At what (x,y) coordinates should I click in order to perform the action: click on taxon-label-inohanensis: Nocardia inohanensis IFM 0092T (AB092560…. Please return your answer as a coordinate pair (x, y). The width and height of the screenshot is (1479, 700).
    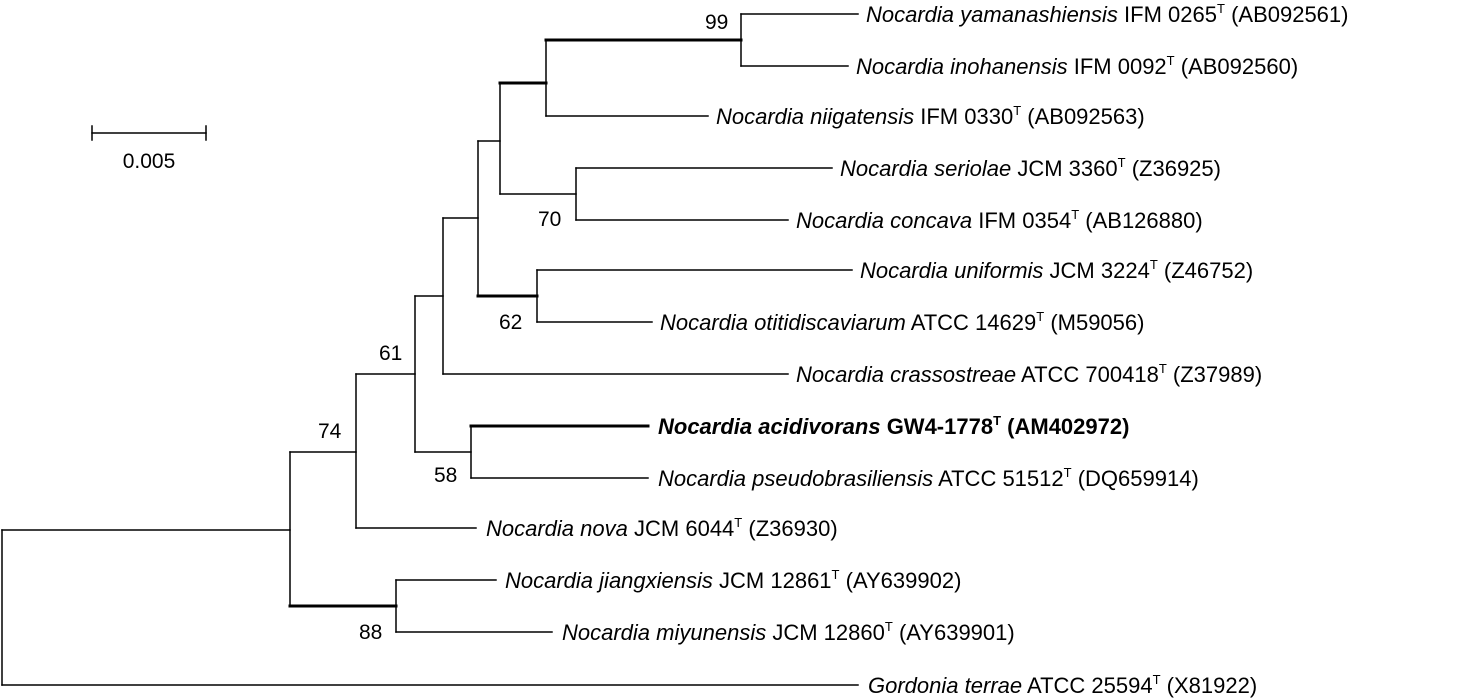
    Looking at the image, I should click on (1077, 66).